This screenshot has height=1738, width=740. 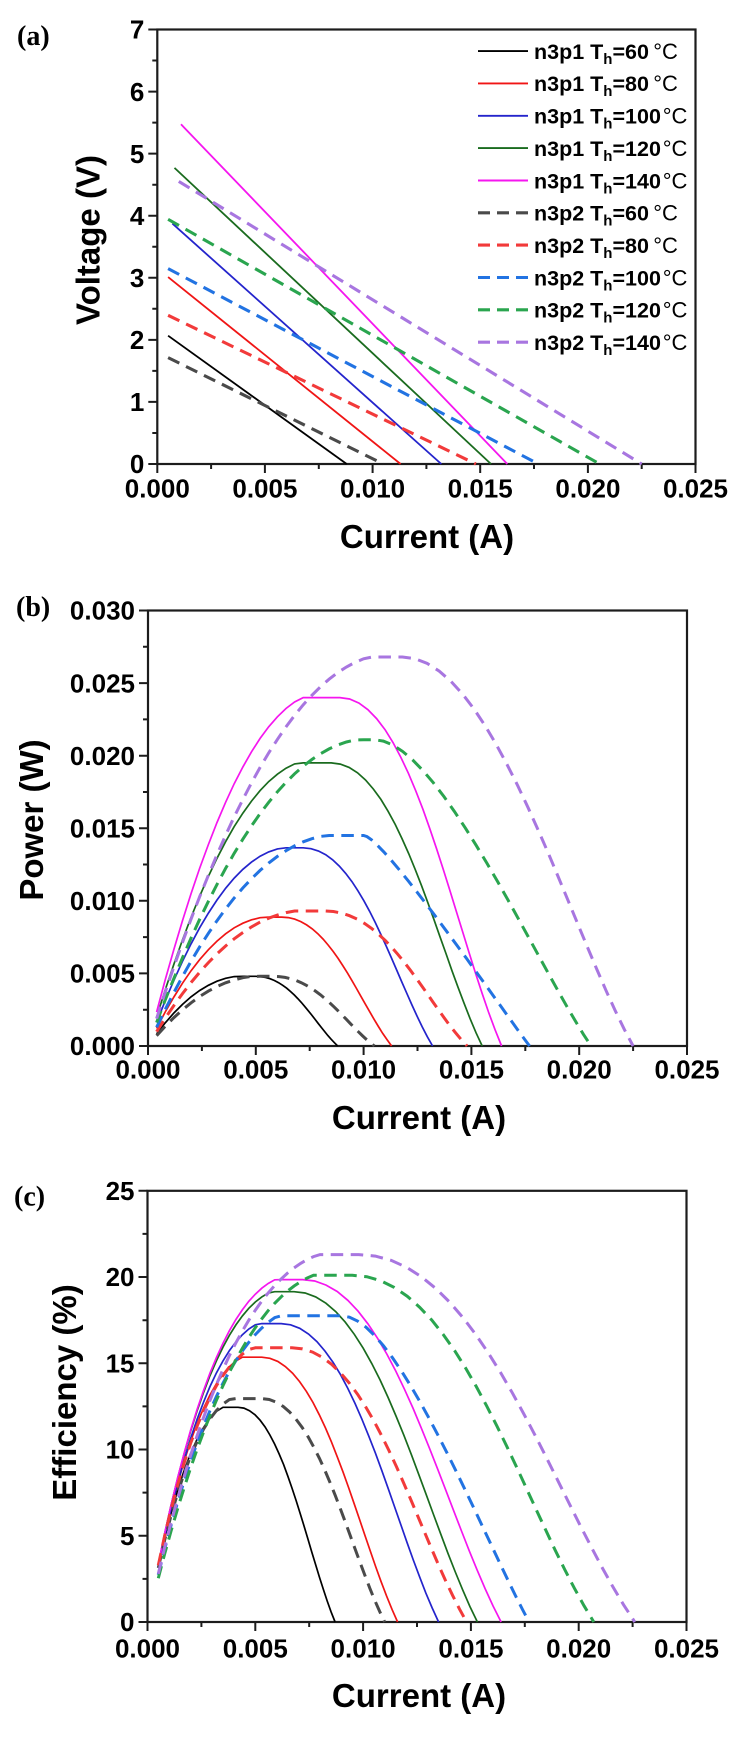 I want to click on svg-text: (b), so click(x=33, y=607).